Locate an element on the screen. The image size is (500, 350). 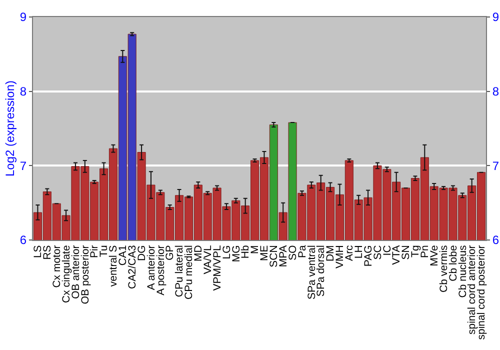
y2-tick-label: 9 is located at coordinates (496, 17).